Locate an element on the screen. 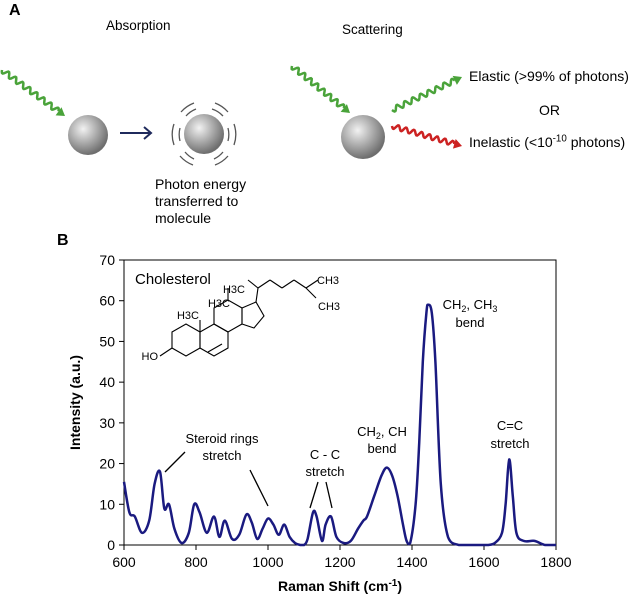 This screenshot has height=598, width=643. x-tick-label: 1800 is located at coordinates (555, 562).